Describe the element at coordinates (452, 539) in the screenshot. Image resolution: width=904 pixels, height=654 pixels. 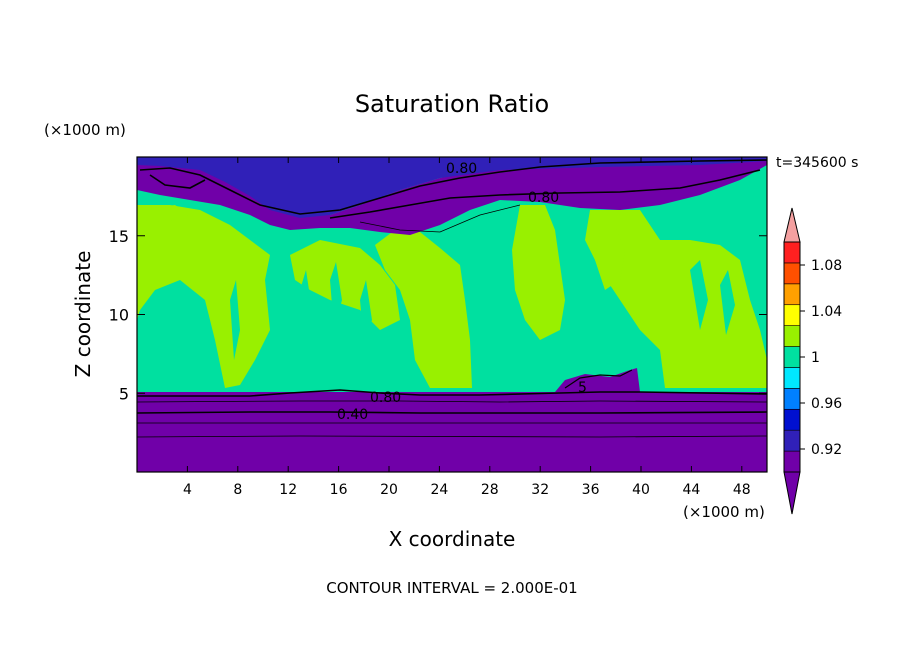
I see `x-axis-label: X coordinate` at that location.